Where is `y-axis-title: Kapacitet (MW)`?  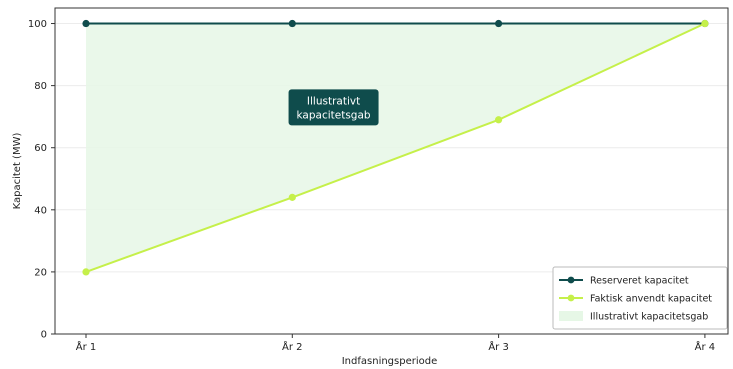
y-axis-title: Kapacitet (MW) is located at coordinates (17, 171).